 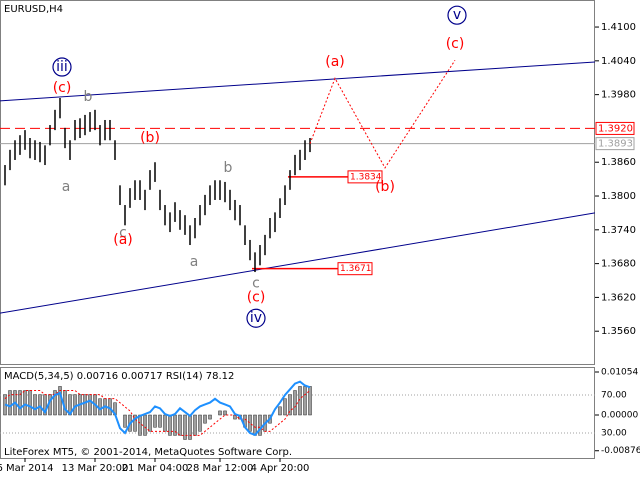 I want to click on level-label: 1.3671, so click(x=356, y=269).